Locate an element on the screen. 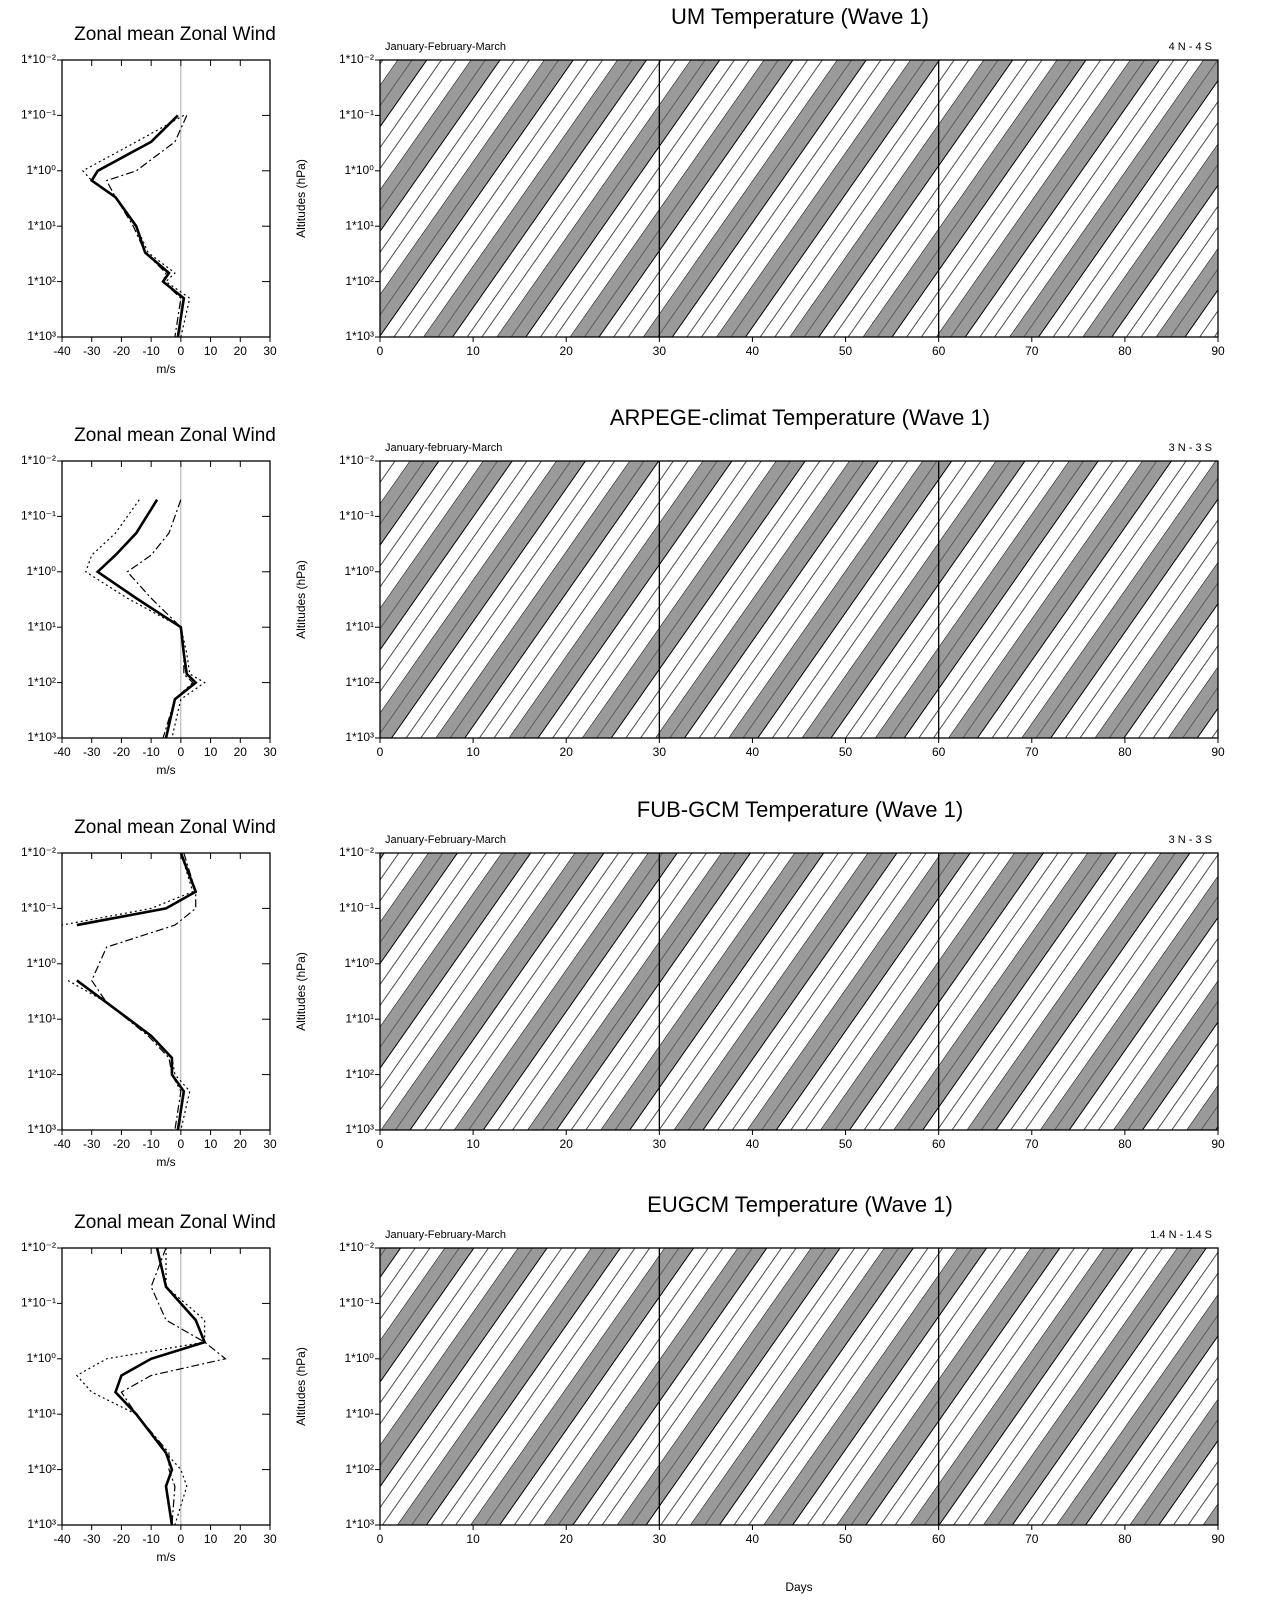  x-tick-label: -40 is located at coordinates (62, 752).